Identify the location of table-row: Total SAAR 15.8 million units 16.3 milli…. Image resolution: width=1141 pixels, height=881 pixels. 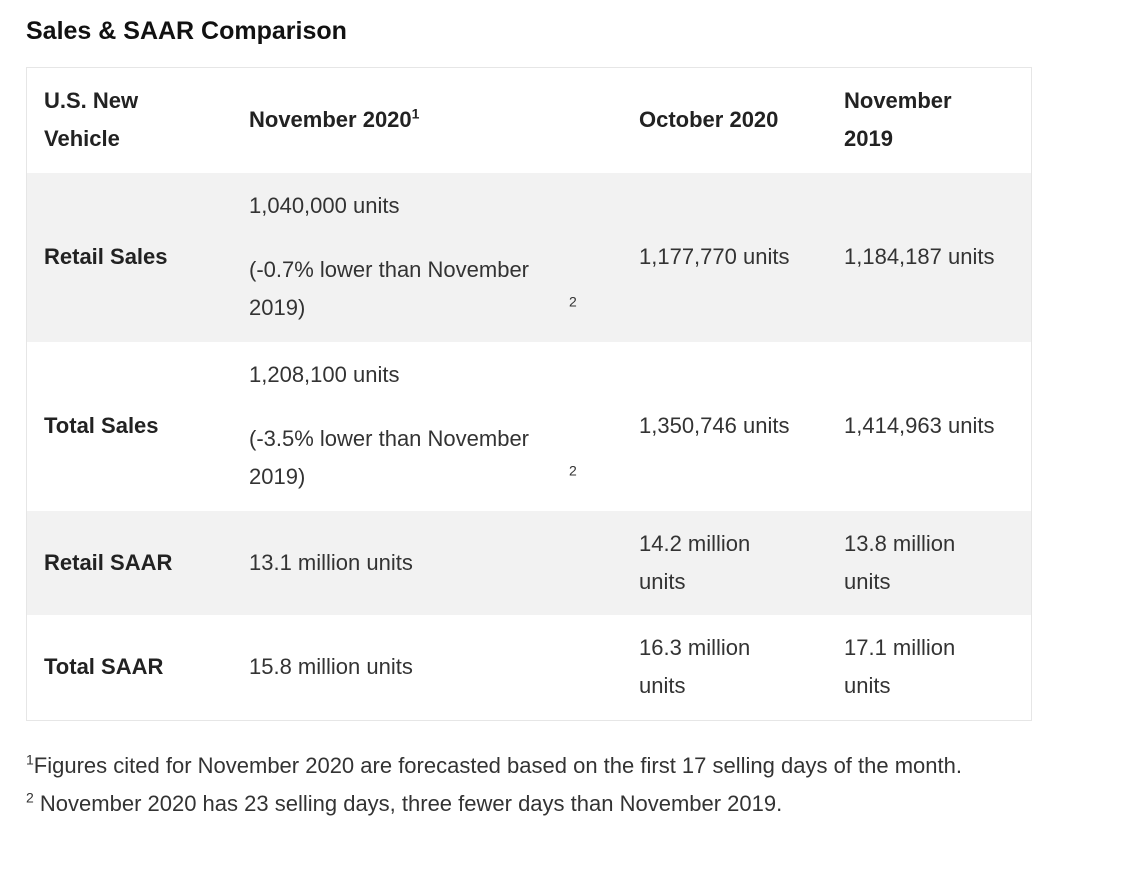
(529, 668).